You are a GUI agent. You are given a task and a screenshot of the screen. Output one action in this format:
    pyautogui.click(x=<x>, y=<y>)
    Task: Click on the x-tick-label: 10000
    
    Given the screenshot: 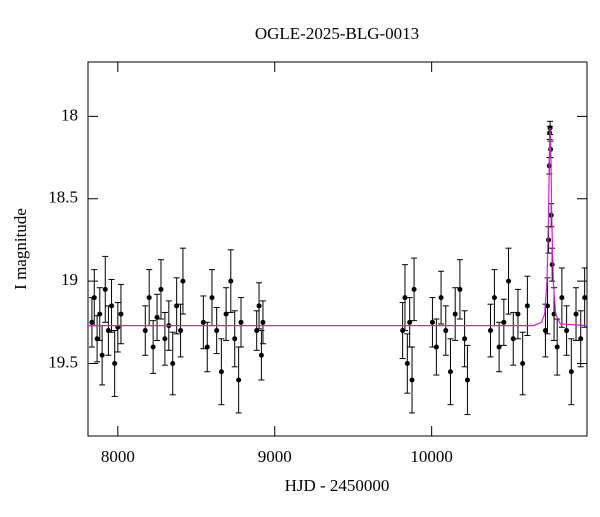 What is the action you would take?
    pyautogui.click(x=431, y=456)
    